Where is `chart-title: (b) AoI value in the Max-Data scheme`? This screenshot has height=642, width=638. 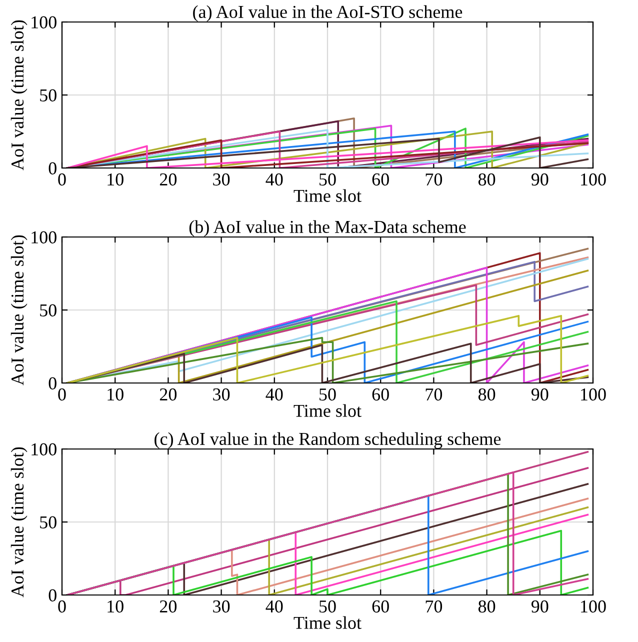 chart-title: (b) AoI value in the Max-Data scheme is located at coordinates (327, 228).